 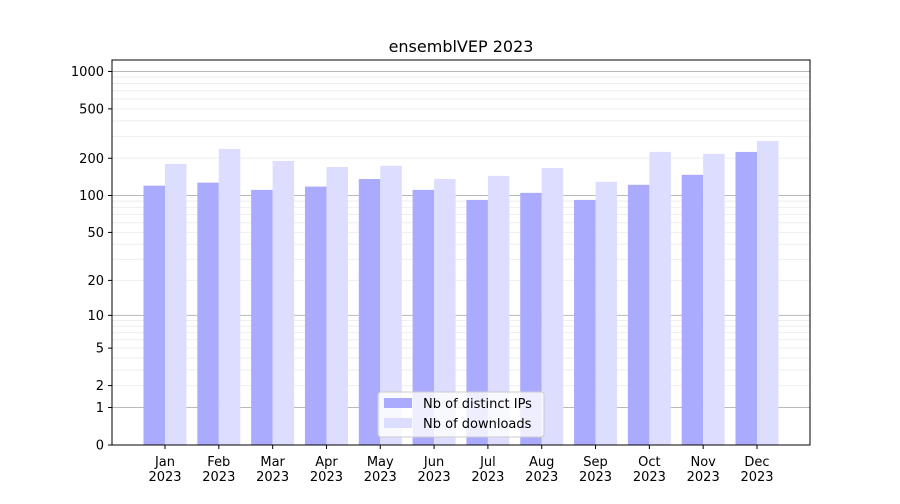 I want to click on y-tick-label: 10, so click(x=95, y=316).